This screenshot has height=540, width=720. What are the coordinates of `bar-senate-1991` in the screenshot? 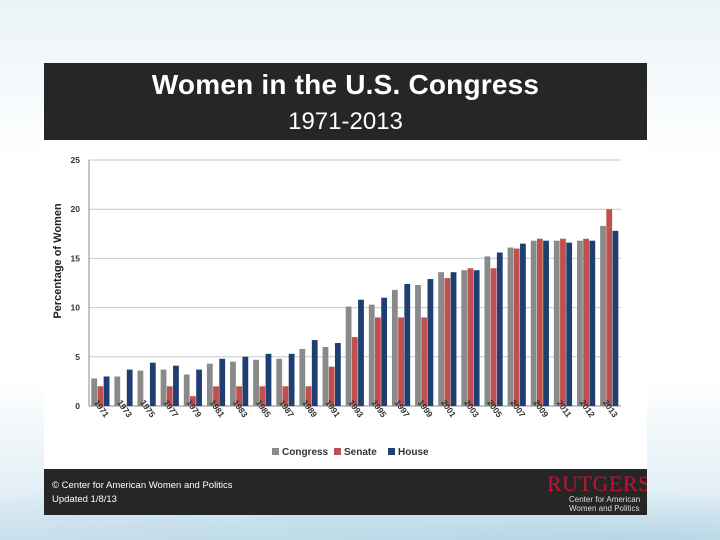 It's located at (331, 386).